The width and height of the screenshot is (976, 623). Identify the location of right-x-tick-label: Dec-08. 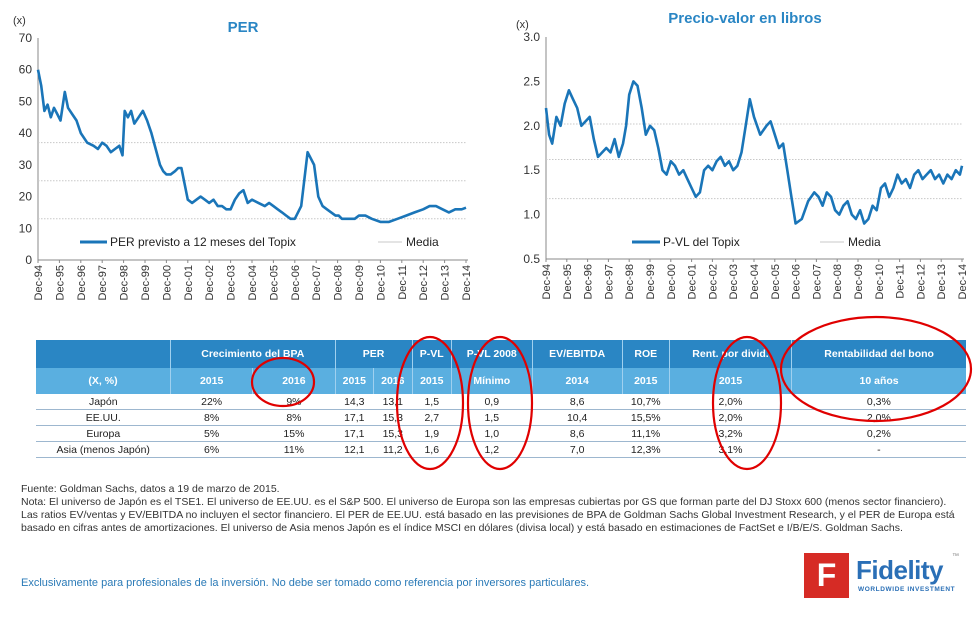
(838, 281).